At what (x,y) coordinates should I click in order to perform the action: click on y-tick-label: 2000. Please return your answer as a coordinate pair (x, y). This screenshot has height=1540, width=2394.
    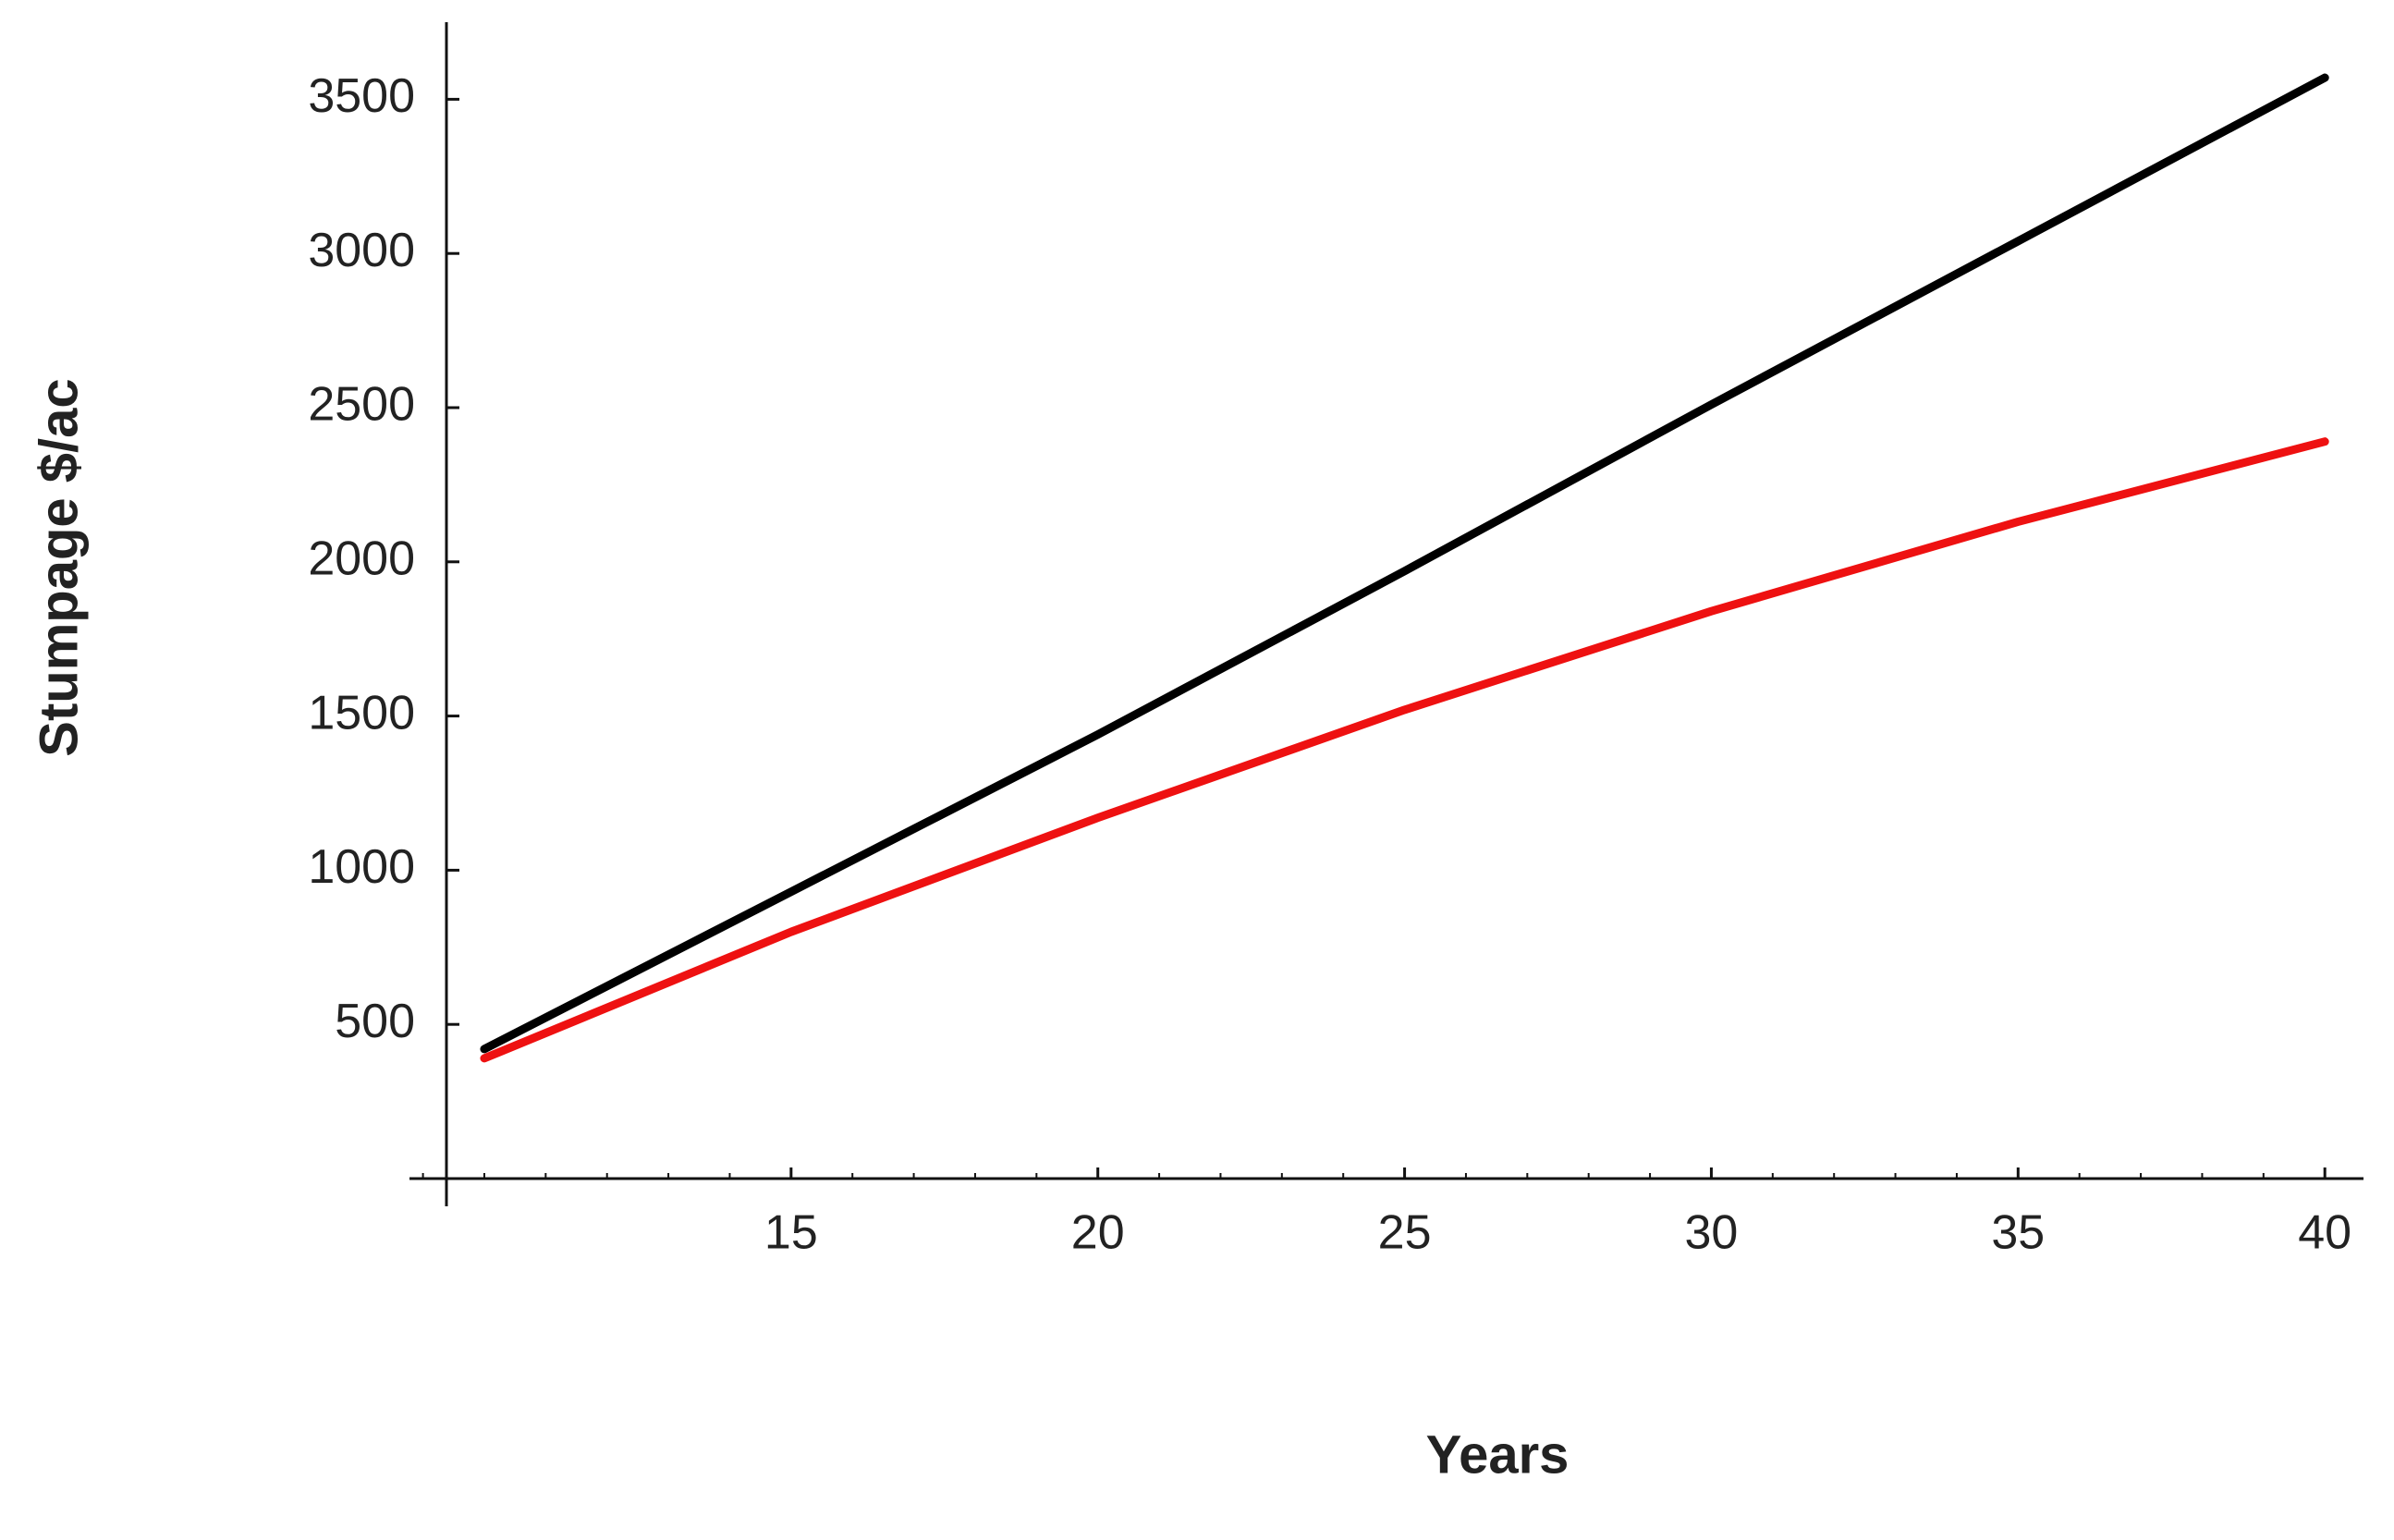
    Looking at the image, I should click on (361, 559).